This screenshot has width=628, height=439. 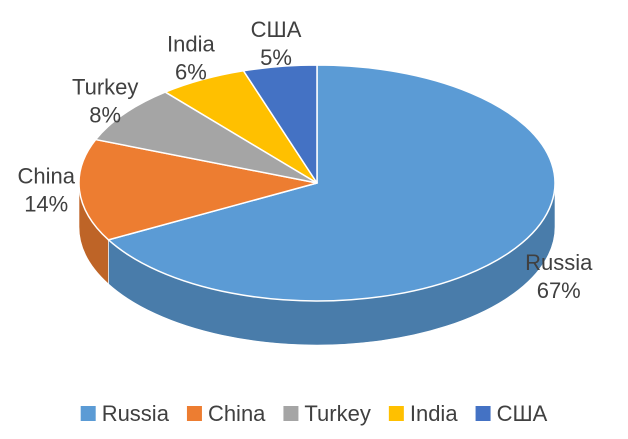 I want to click on slice-percent-india: 6%, so click(x=191, y=71).